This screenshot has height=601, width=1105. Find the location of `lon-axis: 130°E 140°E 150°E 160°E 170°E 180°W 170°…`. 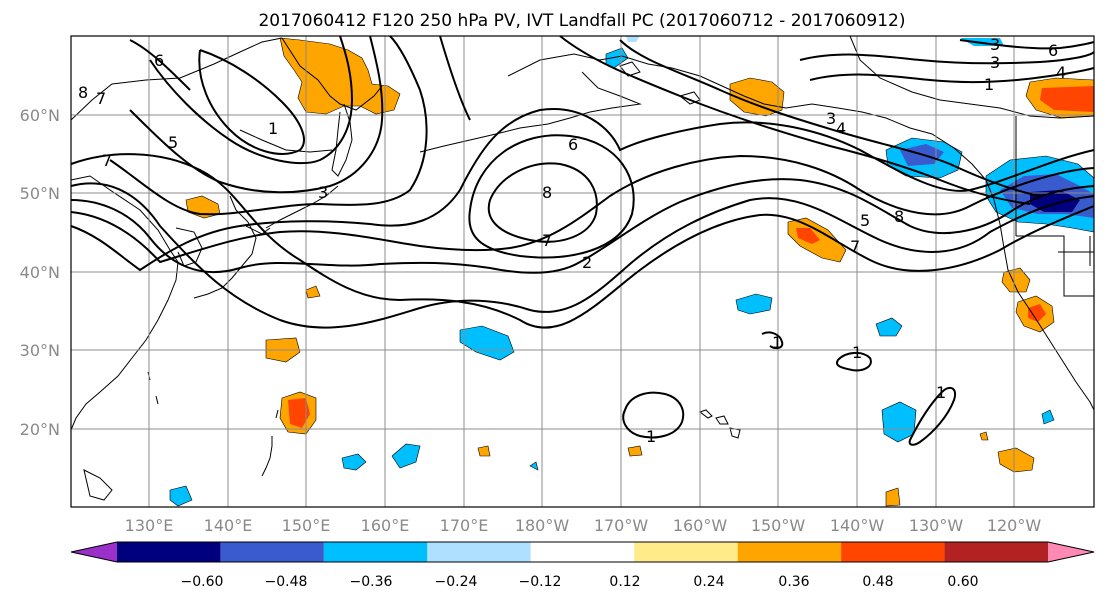

lon-axis: 130°E 140°E 150°E 160°E 170°E 180°W 170°… is located at coordinates (583, 525).